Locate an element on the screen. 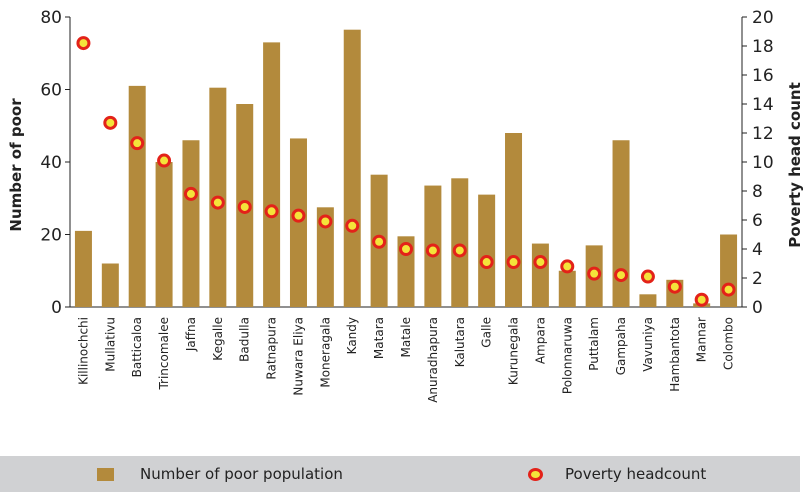 The image size is (809, 492). y-left-tick-label: 80 is located at coordinates (51, 18).